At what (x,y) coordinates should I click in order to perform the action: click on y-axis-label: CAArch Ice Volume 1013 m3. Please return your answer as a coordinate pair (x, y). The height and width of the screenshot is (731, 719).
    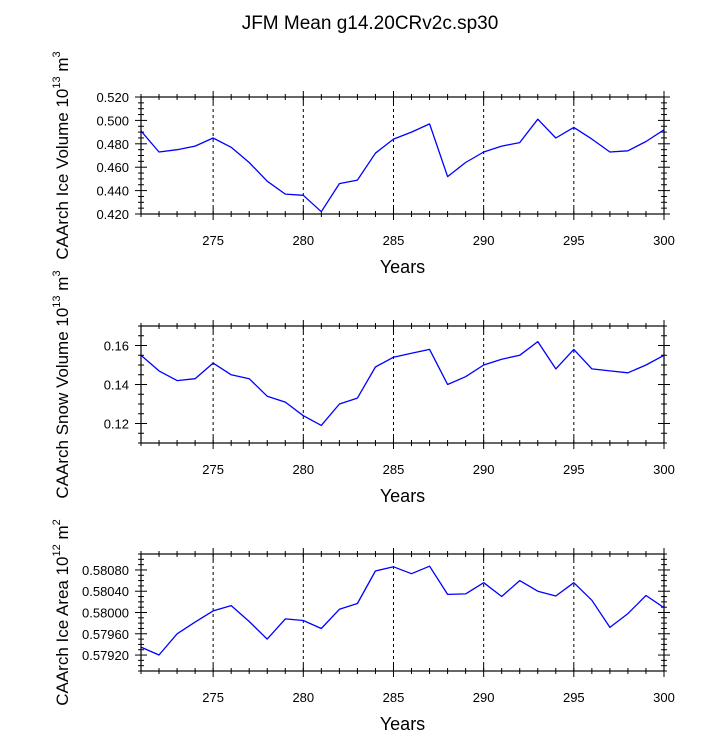
    Looking at the image, I should click on (61, 155).